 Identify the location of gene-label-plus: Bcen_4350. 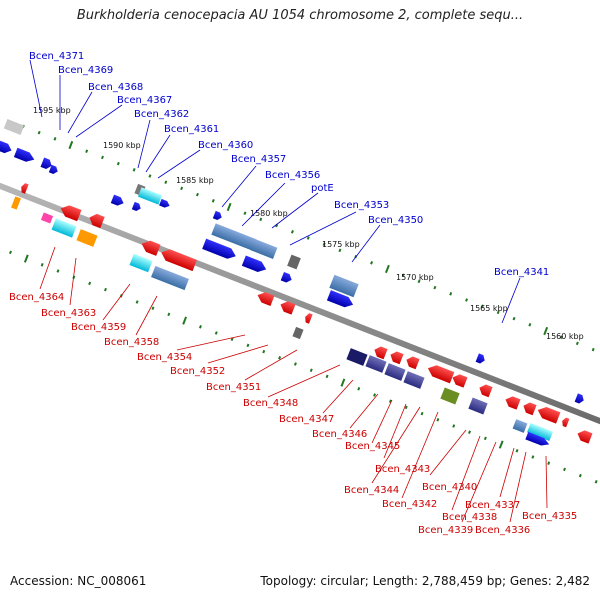
(395, 220).